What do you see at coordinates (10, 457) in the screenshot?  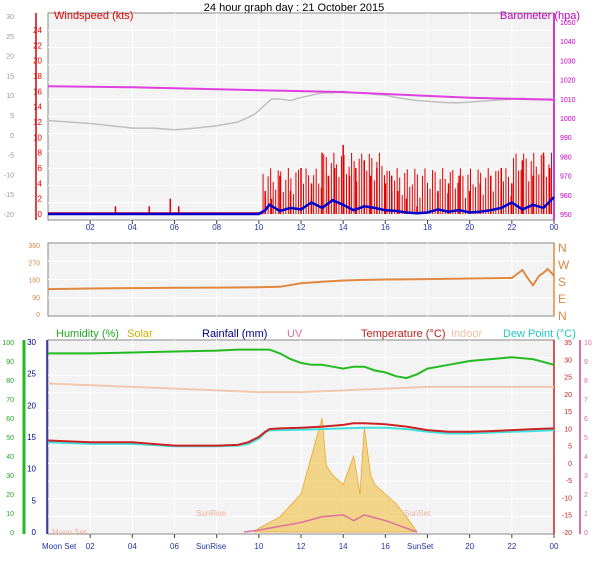 I see `humidity-tick-label: 40` at bounding box center [10, 457].